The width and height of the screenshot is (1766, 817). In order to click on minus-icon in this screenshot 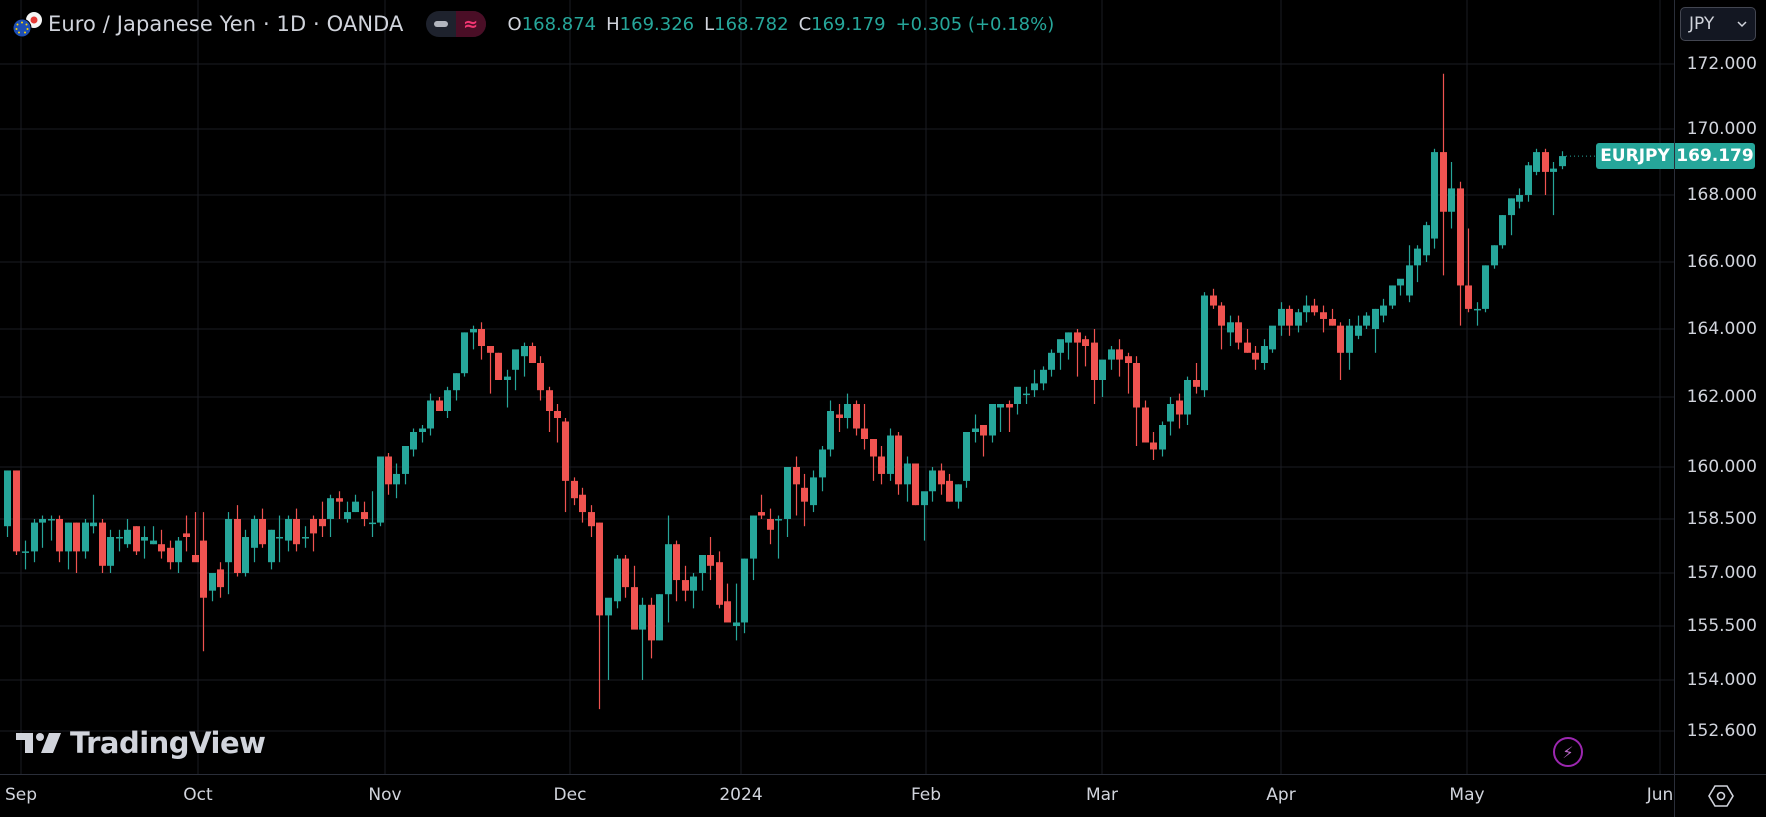, I will do `click(441, 24)`.